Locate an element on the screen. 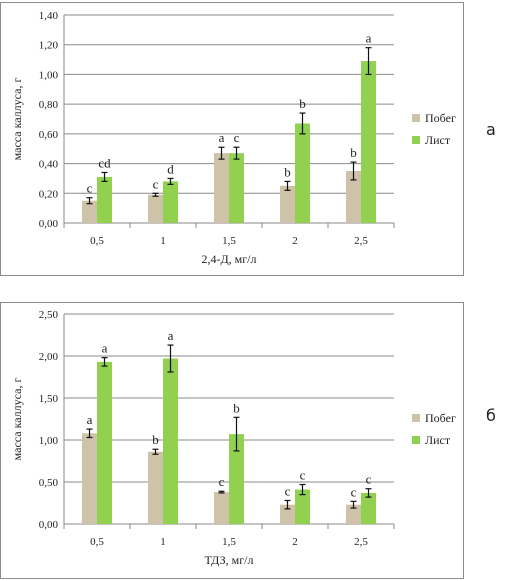 The image size is (513, 581). y-tick-label: 0,20 is located at coordinates (49, 194).